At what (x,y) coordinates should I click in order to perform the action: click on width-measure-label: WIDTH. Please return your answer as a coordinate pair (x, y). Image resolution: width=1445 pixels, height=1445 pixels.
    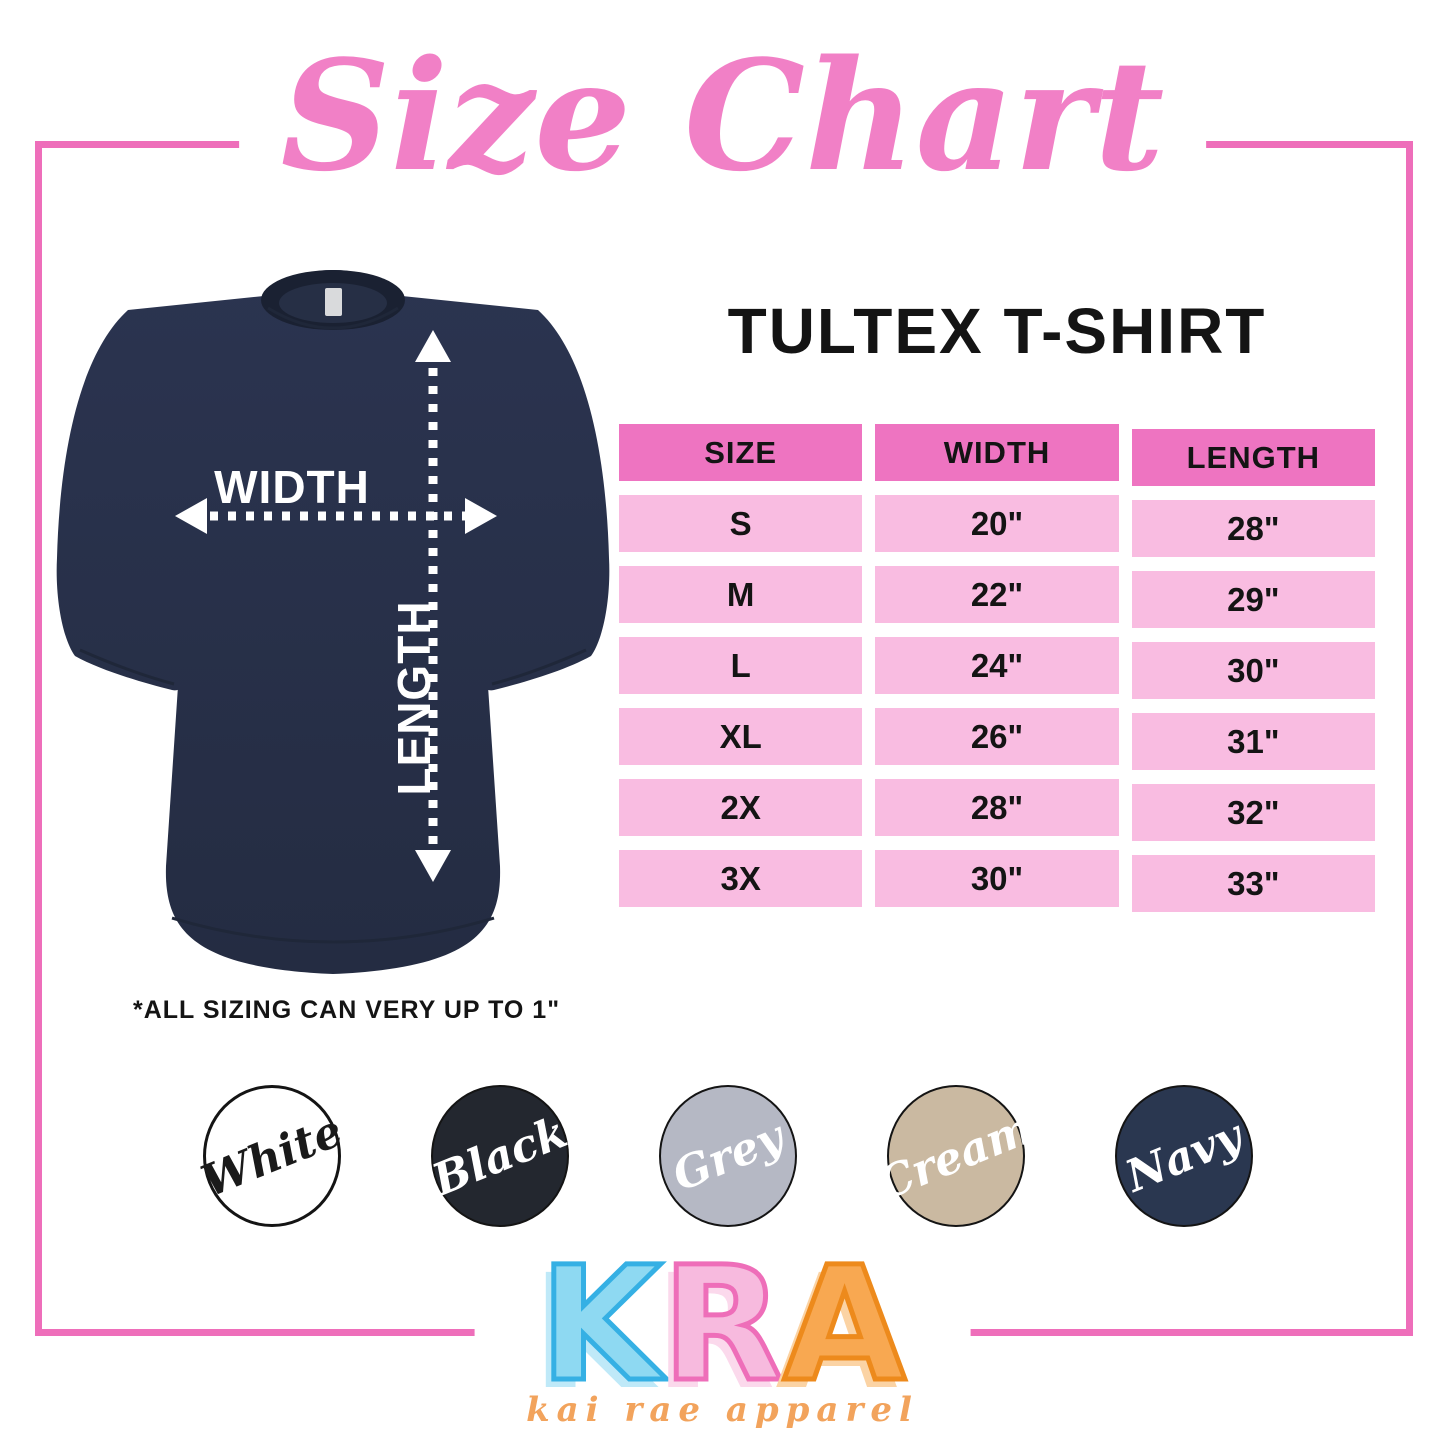
    Looking at the image, I should click on (292, 487).